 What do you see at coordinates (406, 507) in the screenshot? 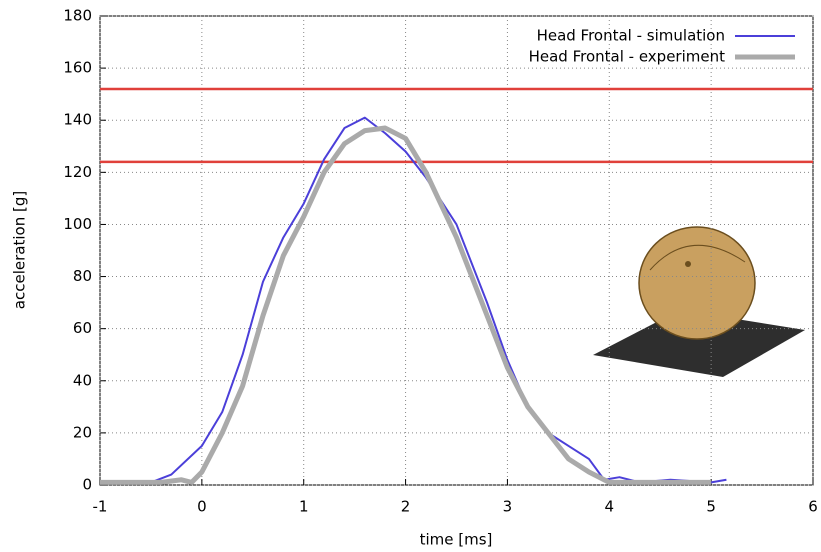
I see `x-tick-label: 2` at bounding box center [406, 507].